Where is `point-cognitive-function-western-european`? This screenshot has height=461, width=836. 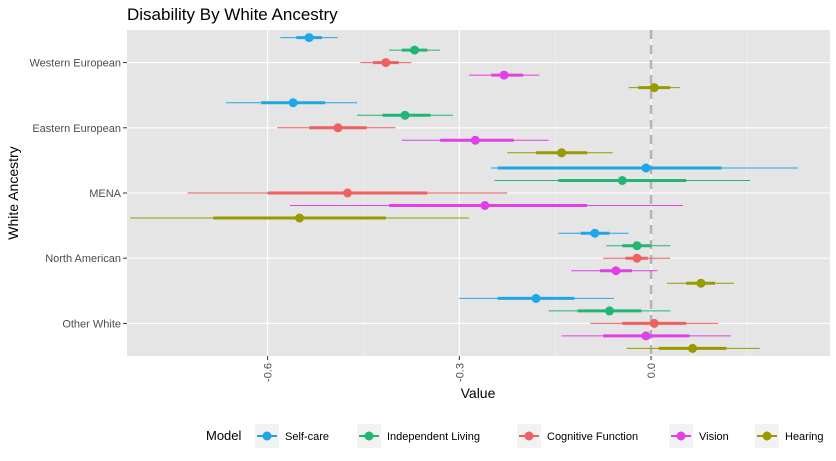
point-cognitive-function-western-european is located at coordinates (386, 63).